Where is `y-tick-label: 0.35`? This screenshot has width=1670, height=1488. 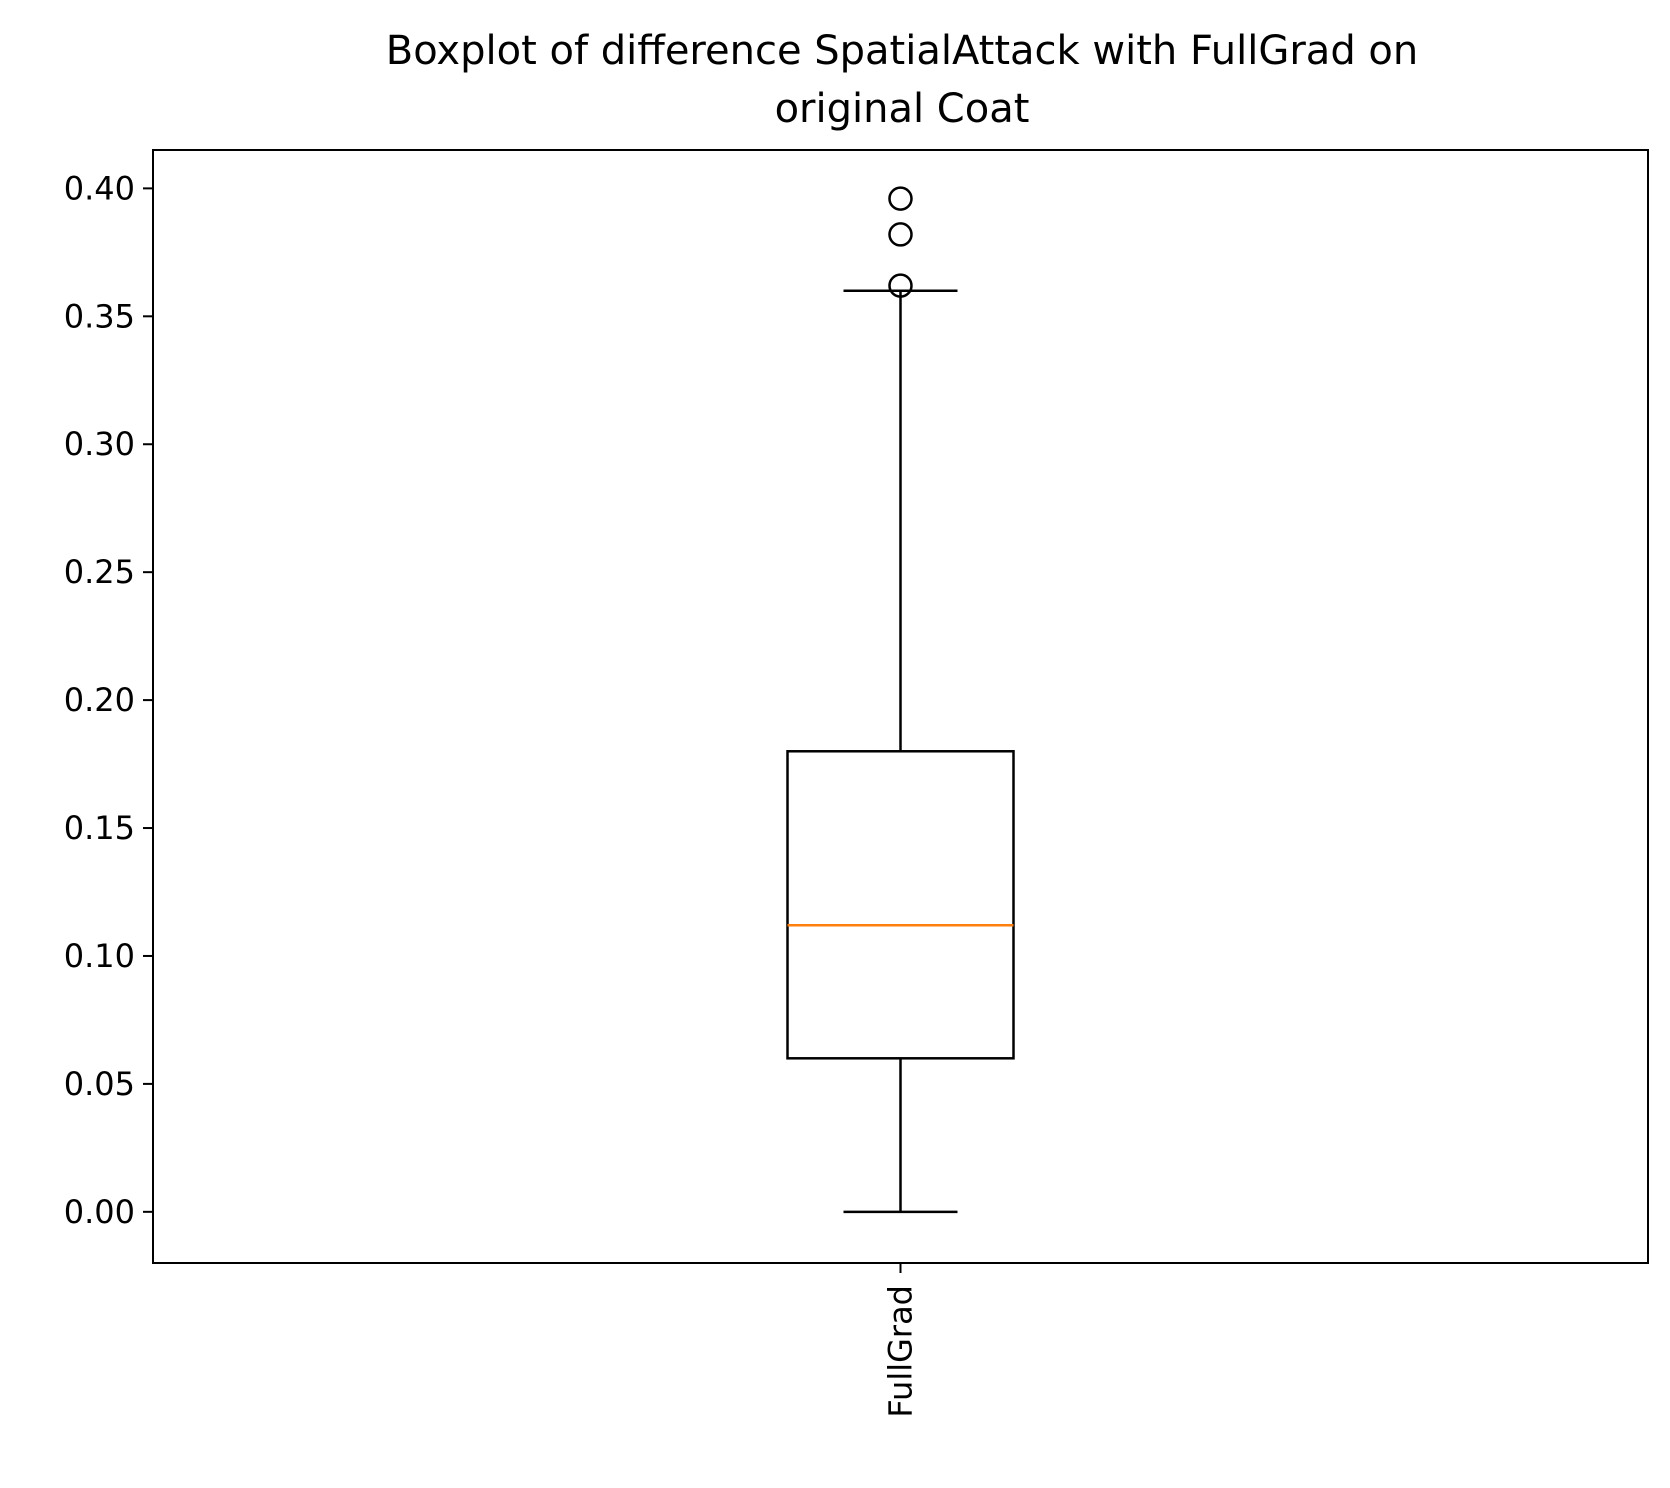 y-tick-label: 0.35 is located at coordinates (99, 316).